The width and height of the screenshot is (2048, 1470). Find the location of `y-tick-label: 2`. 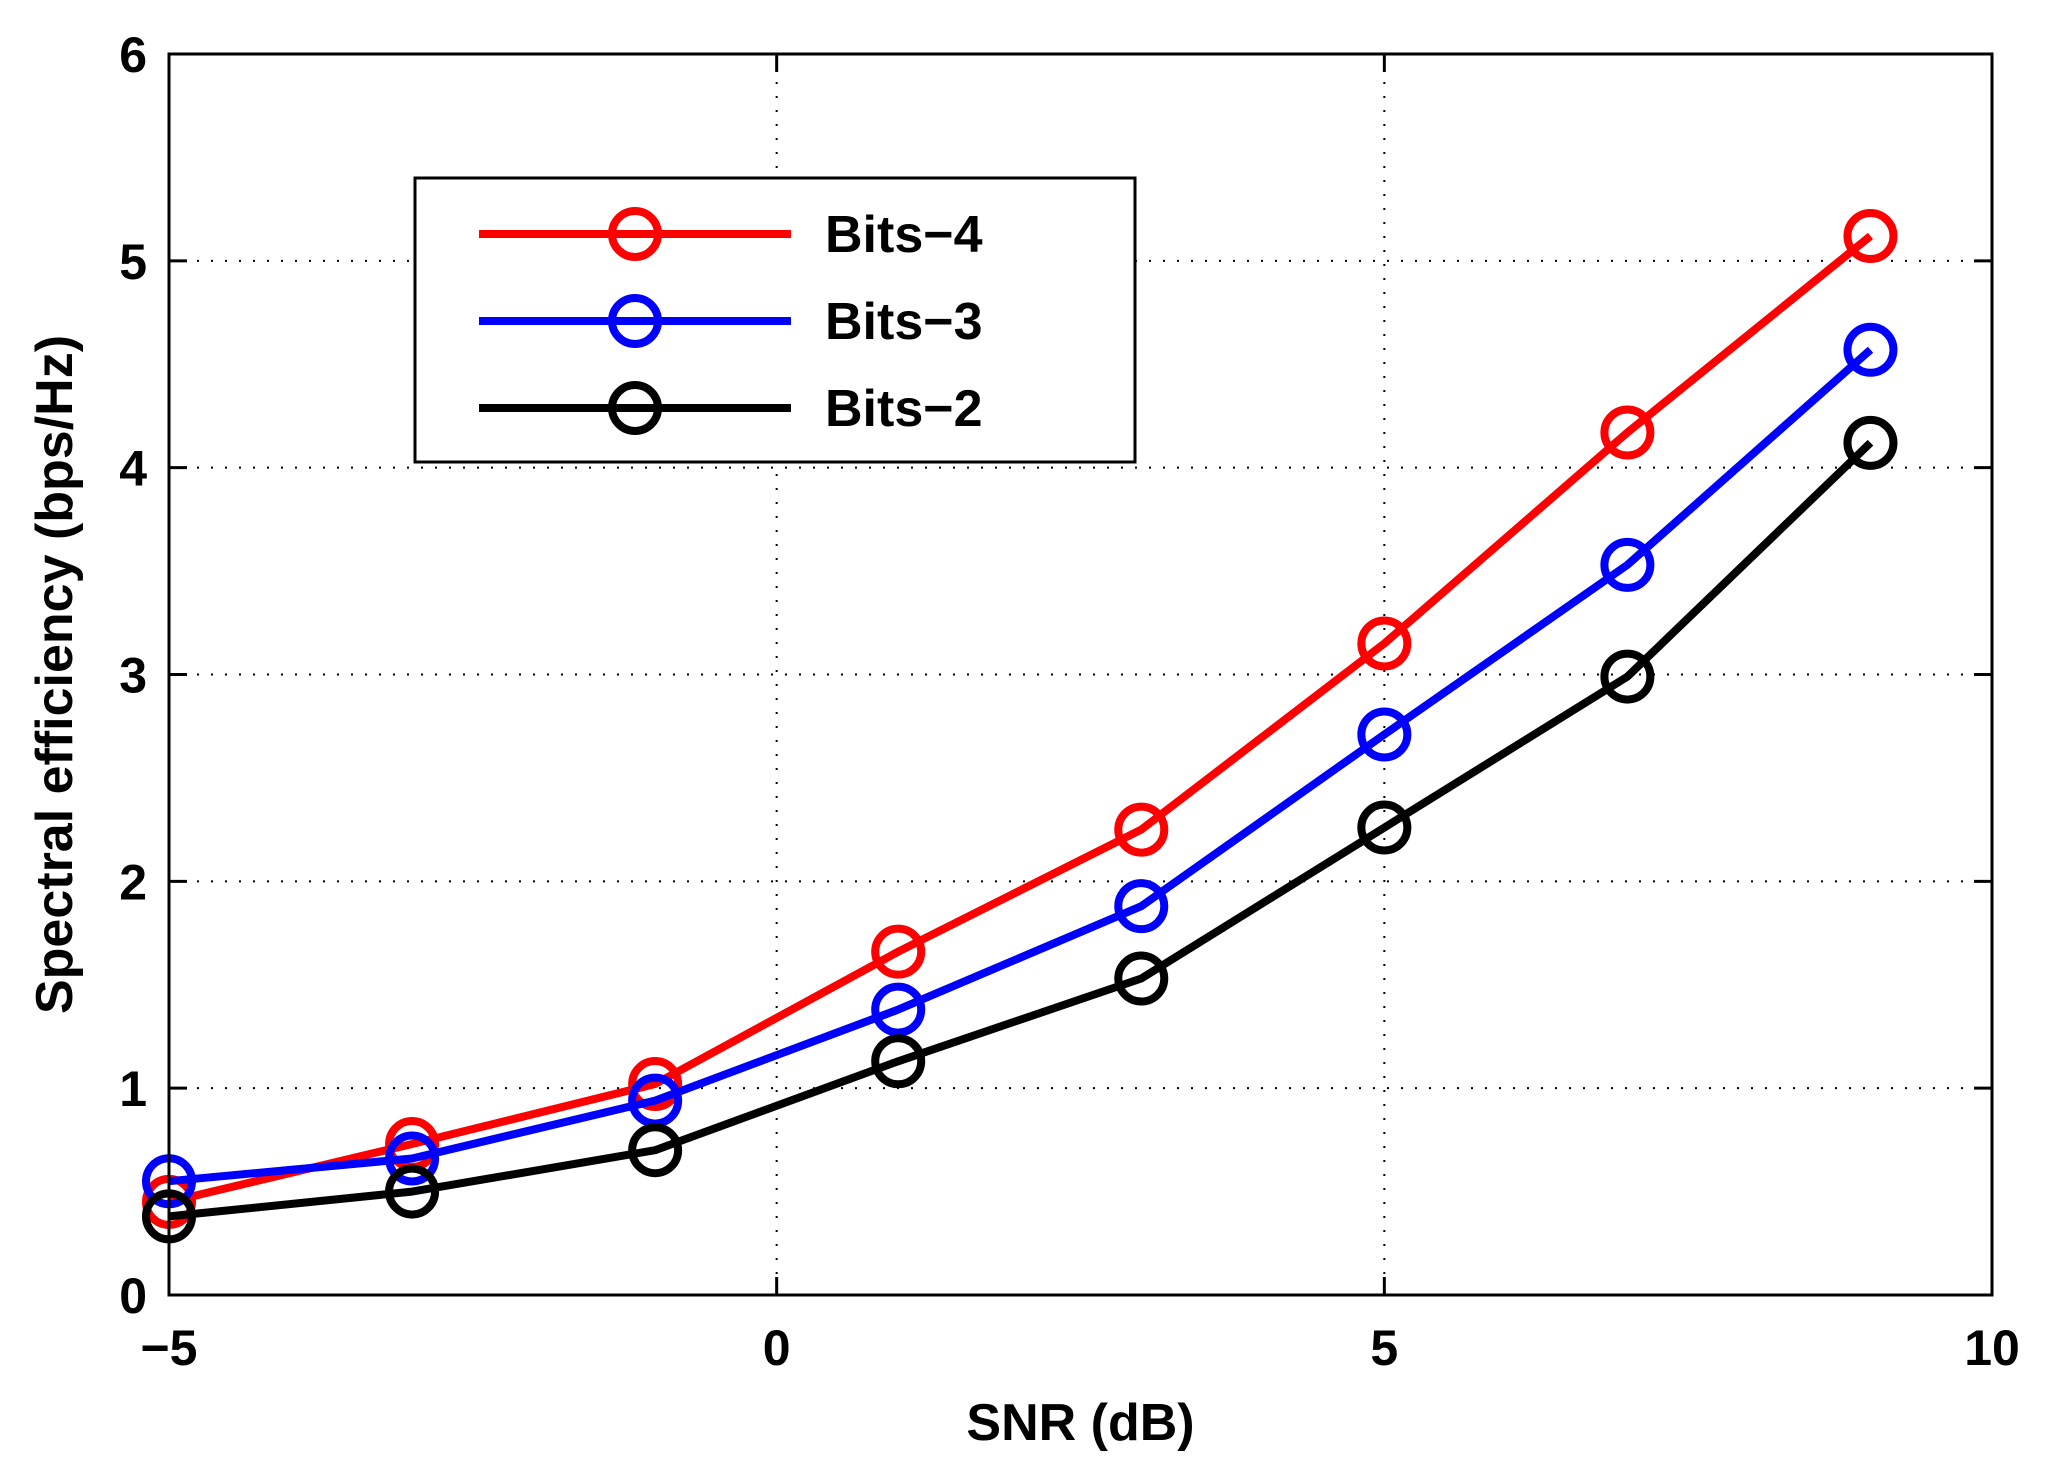

y-tick-label: 2 is located at coordinates (133, 882).